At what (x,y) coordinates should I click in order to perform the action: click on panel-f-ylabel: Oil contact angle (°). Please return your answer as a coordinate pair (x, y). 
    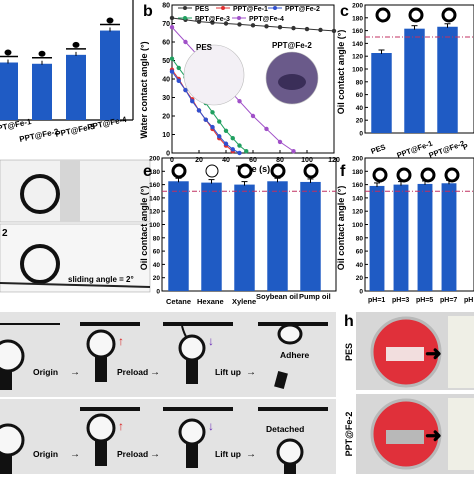
    Looking at the image, I should click on (341, 228).